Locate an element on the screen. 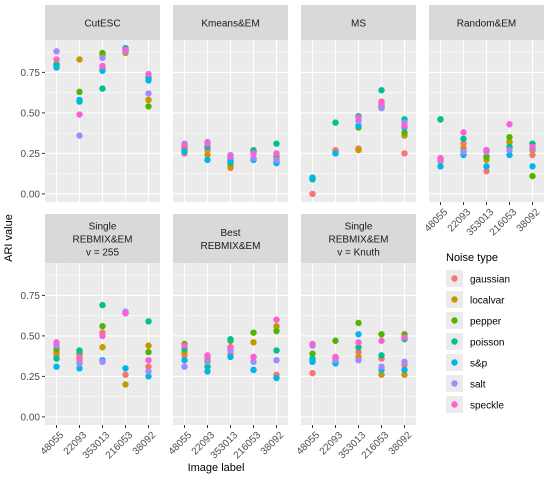  legend-item-pepper: pepper is located at coordinates (474, 320).